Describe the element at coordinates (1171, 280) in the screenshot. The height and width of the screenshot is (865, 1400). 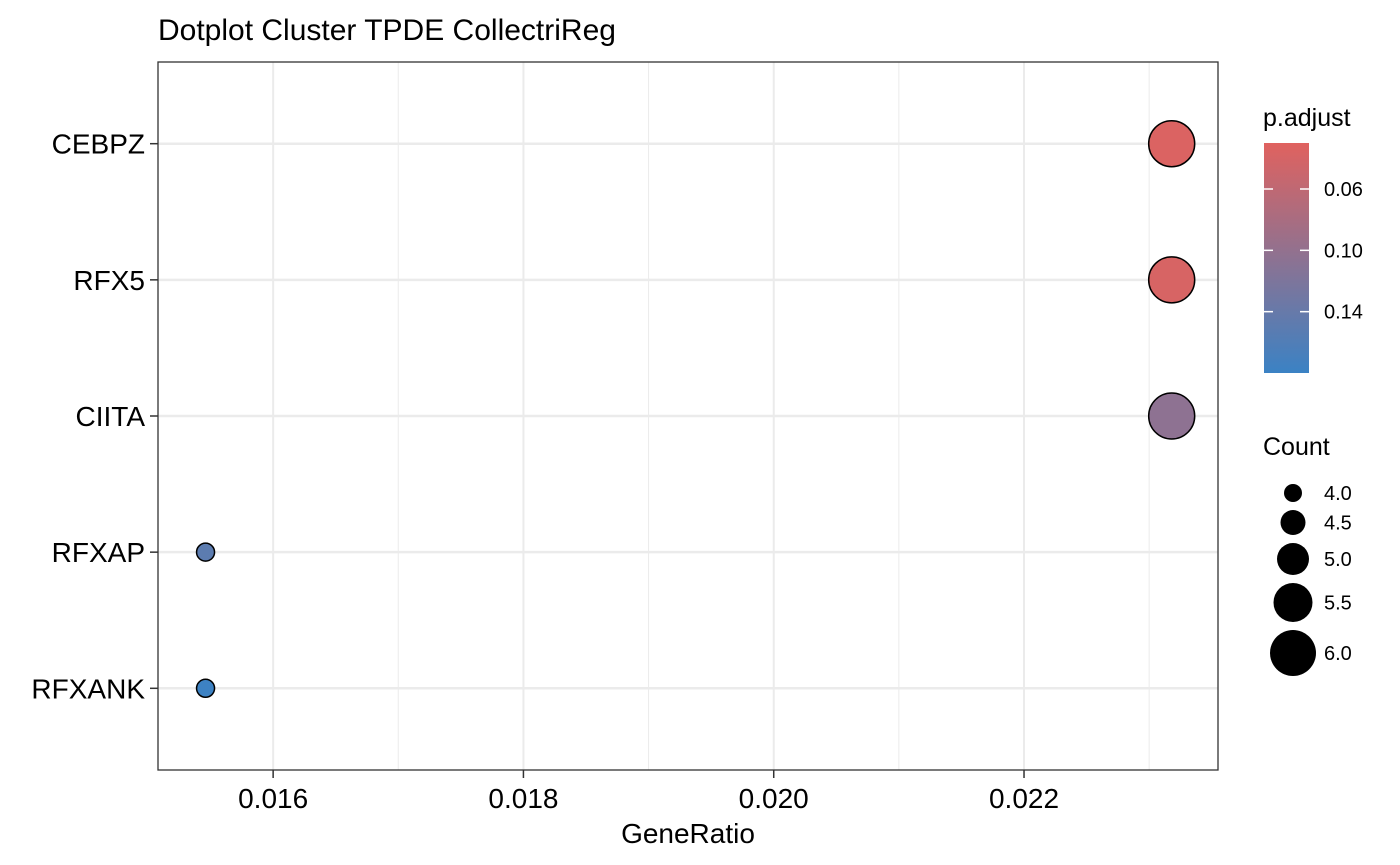
I see `data-point-rfx5` at that location.